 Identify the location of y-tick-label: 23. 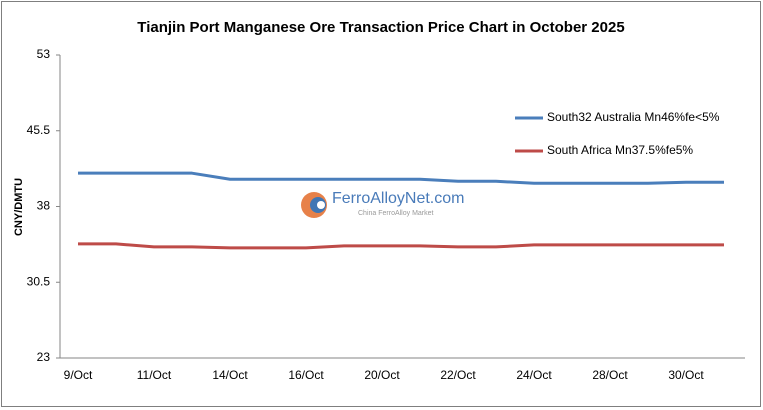
(44, 357).